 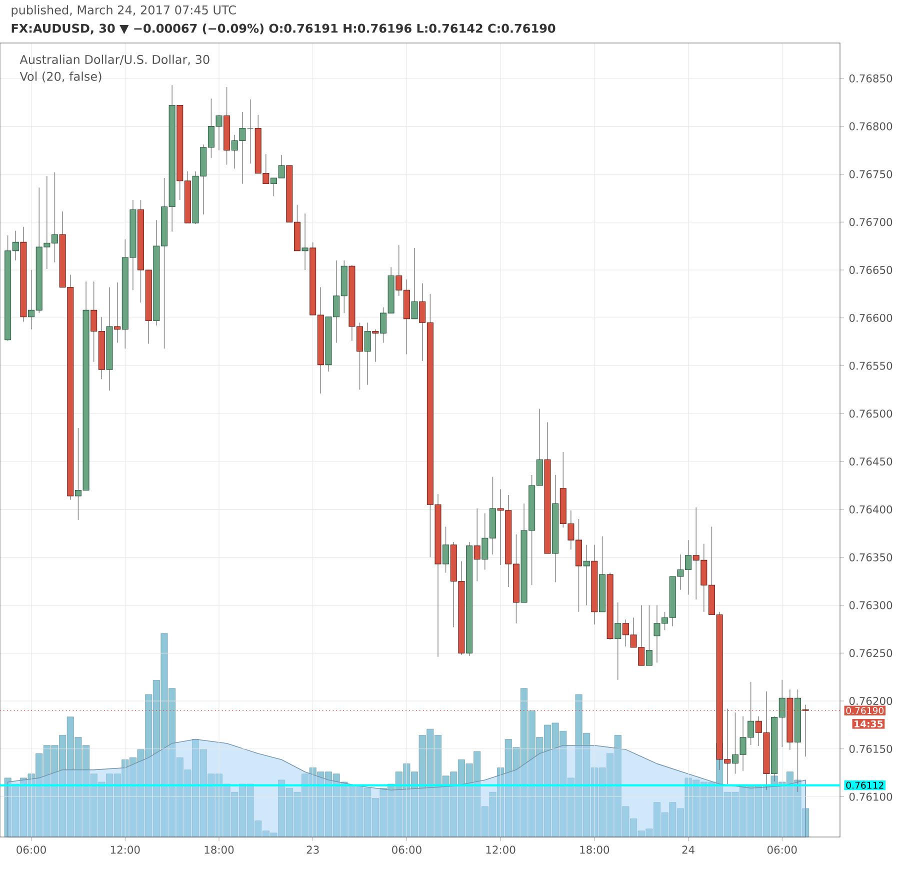 I want to click on y-tick-label: 0.76650, so click(x=870, y=270).